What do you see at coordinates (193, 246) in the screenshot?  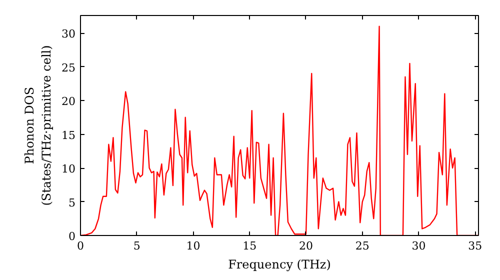 I see `x-tick-label: 10` at bounding box center [193, 246].